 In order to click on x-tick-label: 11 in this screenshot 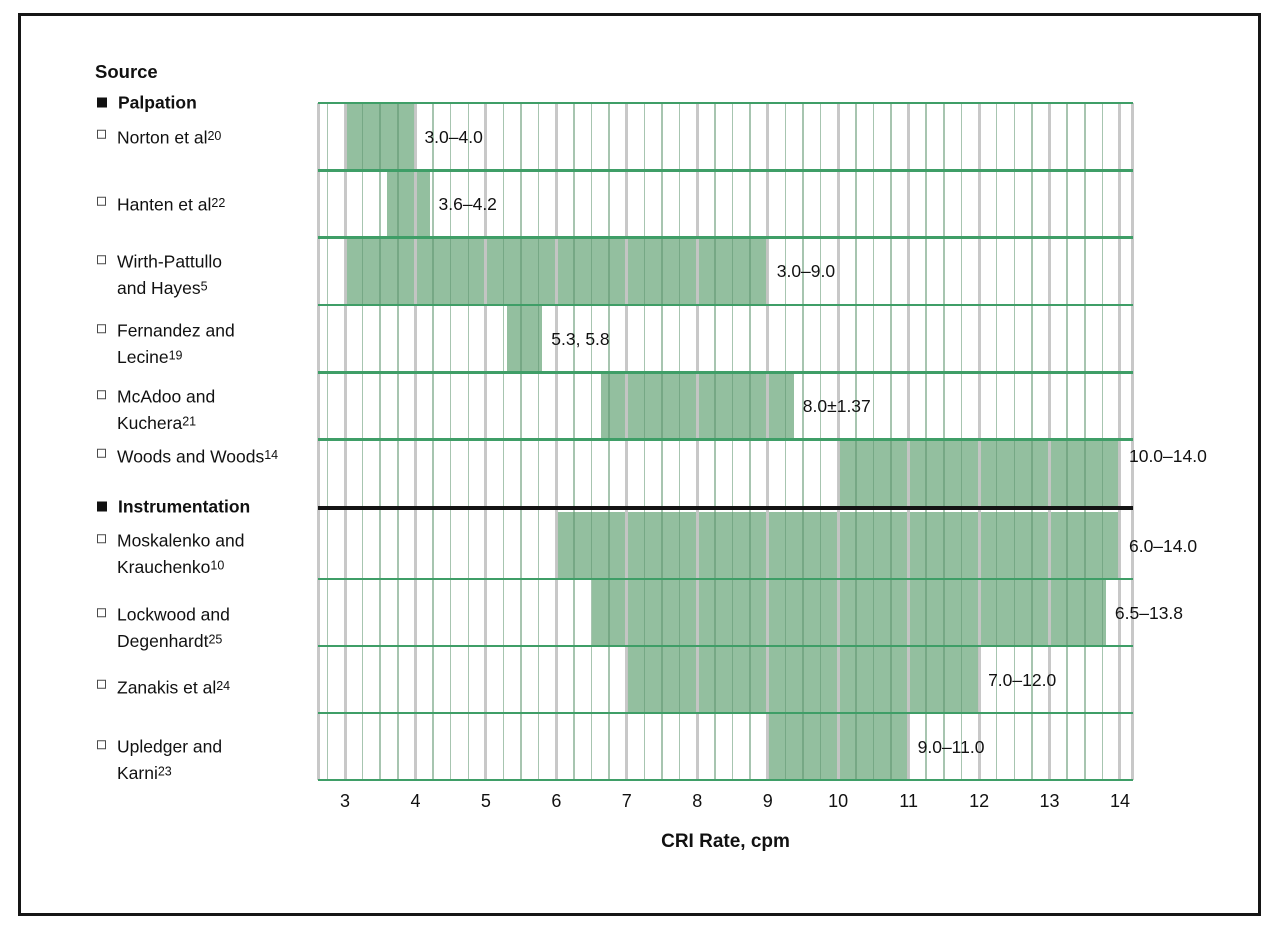, I will do `click(908, 801)`.